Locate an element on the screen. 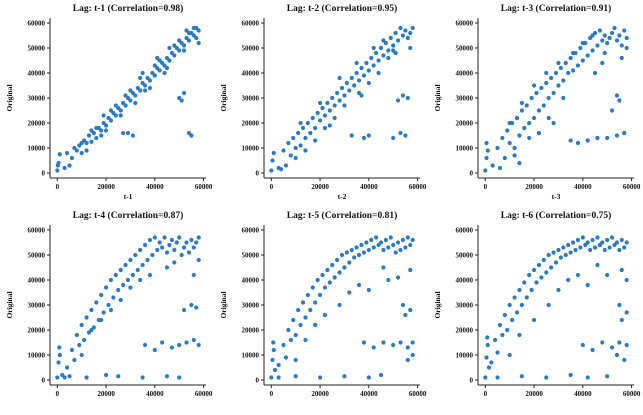 The height and width of the screenshot is (415, 643). y-tick-label: 60000 is located at coordinates (251, 231).